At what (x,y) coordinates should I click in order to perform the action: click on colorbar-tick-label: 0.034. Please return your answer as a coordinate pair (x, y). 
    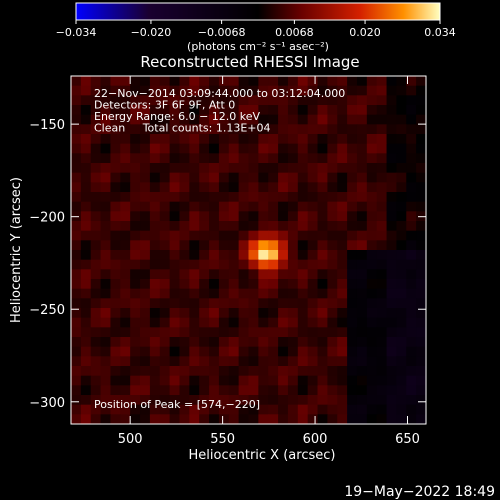
    Looking at the image, I should click on (440, 32).